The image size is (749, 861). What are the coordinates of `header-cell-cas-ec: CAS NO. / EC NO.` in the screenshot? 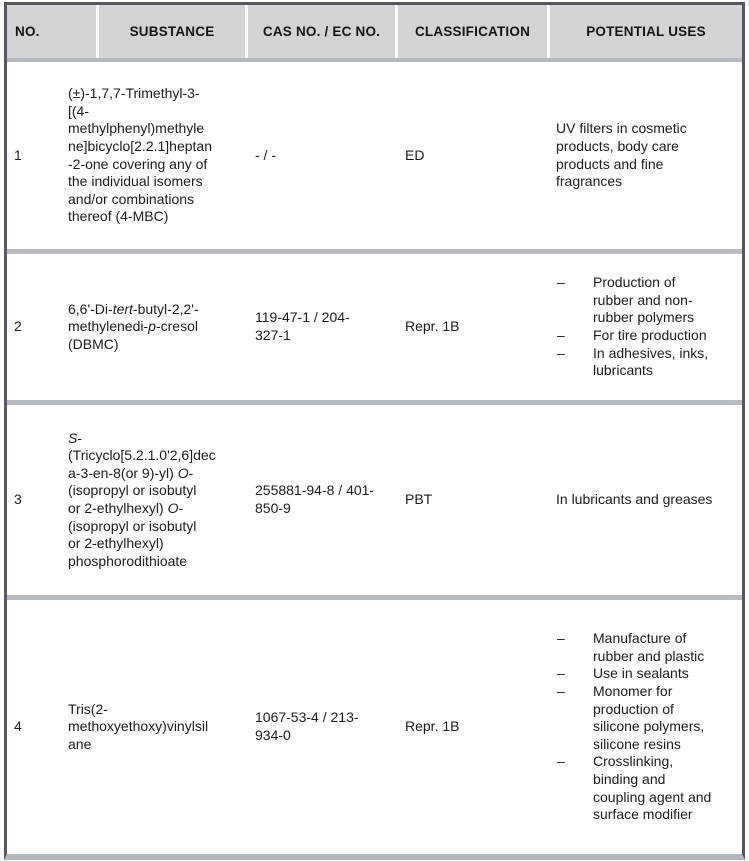 It's located at (320, 31).